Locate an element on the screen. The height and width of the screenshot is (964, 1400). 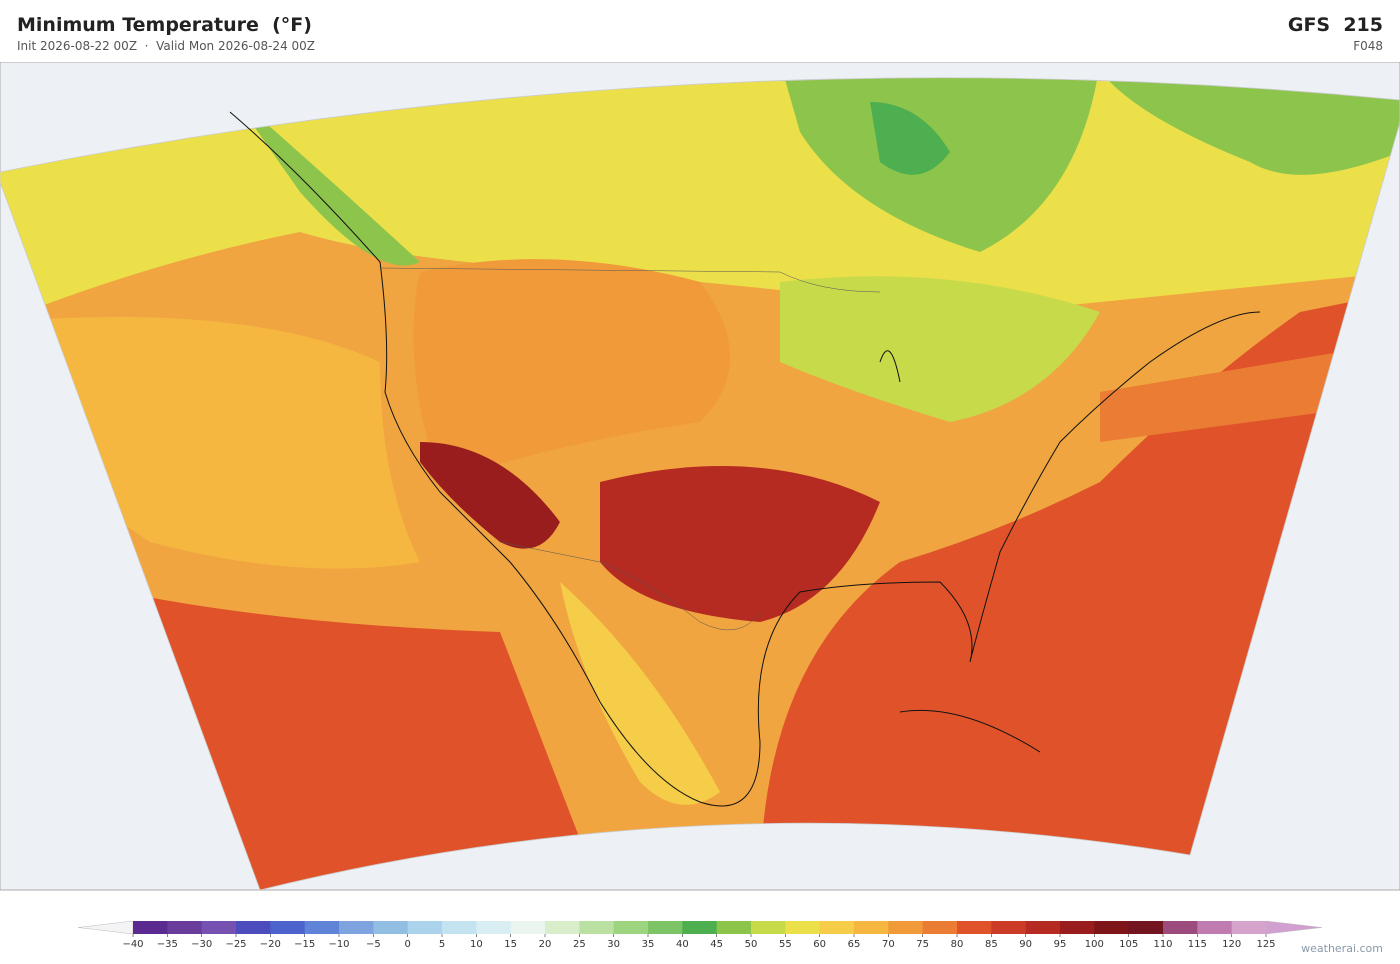
colorbar-tick-label: −15 is located at coordinates (304, 944).